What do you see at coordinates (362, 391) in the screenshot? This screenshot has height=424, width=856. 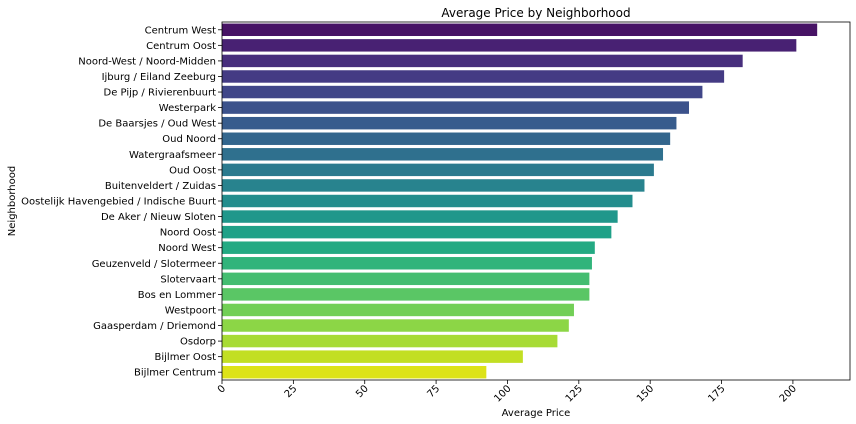 I see `x-tick-label: 50` at bounding box center [362, 391].